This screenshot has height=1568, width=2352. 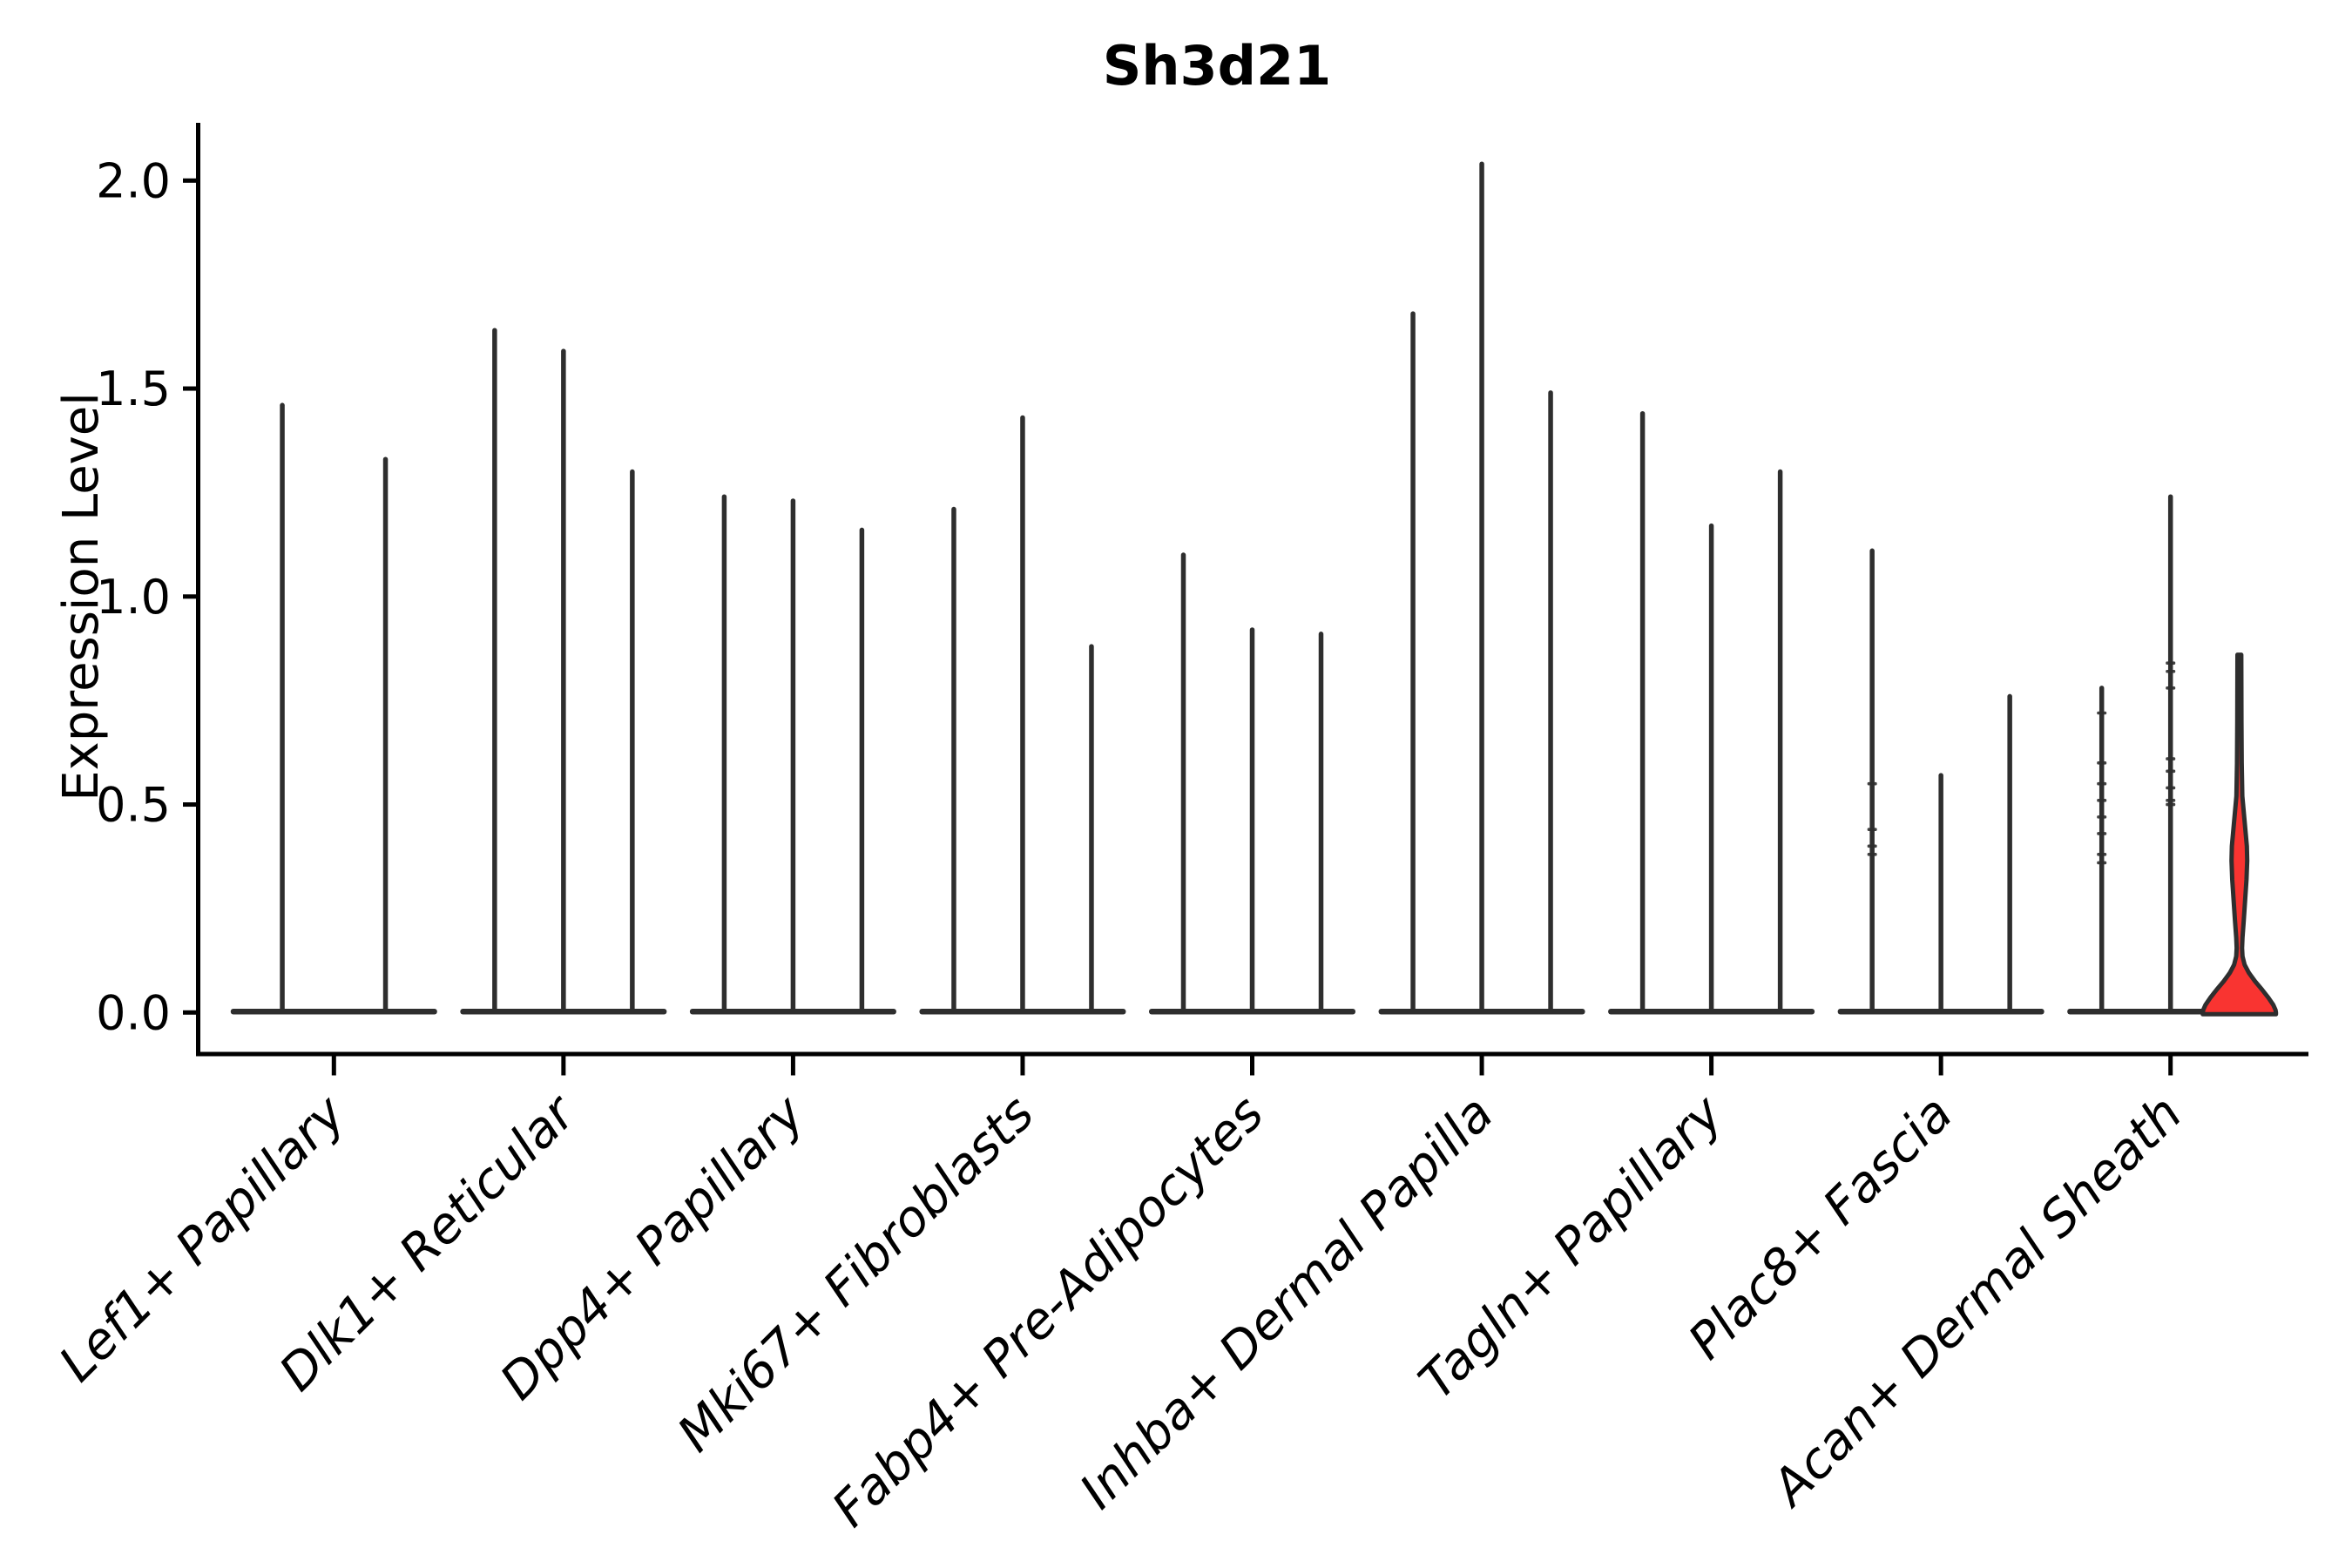 I want to click on violin-base, so click(x=334, y=1012).